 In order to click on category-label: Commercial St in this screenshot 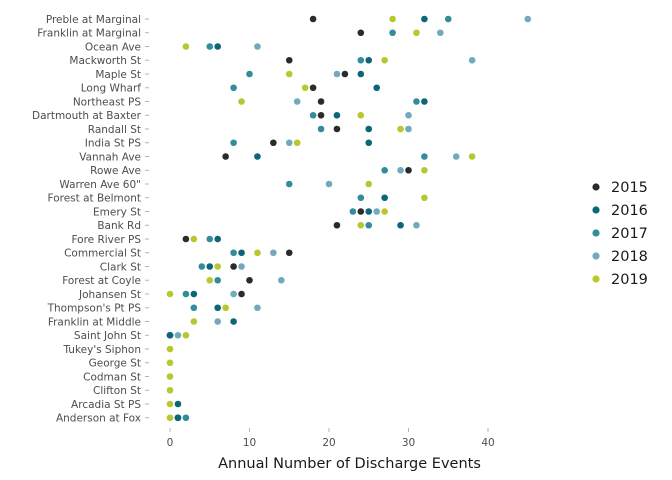, I will do `click(102, 254)`.